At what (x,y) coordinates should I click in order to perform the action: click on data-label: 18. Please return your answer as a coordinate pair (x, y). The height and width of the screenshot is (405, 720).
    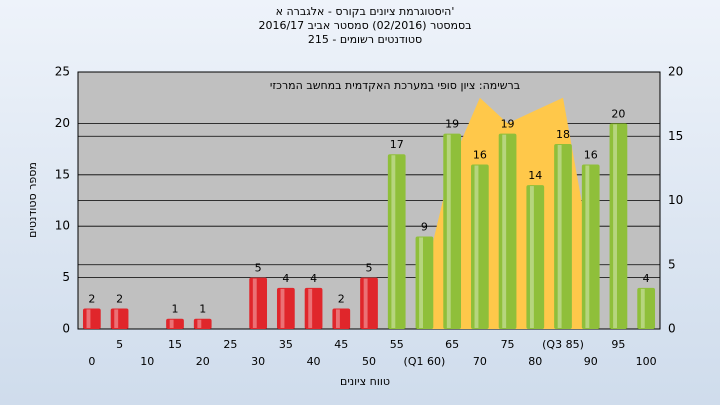
    Looking at the image, I should click on (563, 134).